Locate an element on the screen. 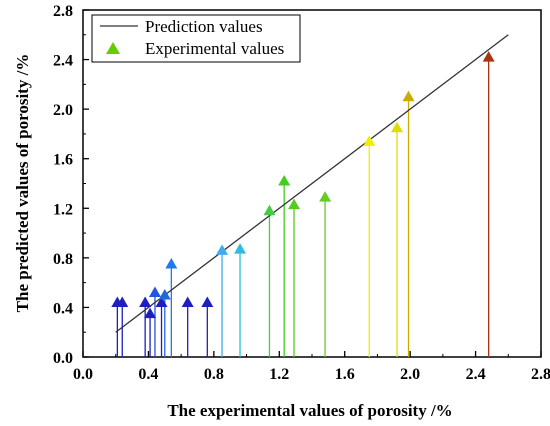  legend-box is located at coordinates (196, 38).